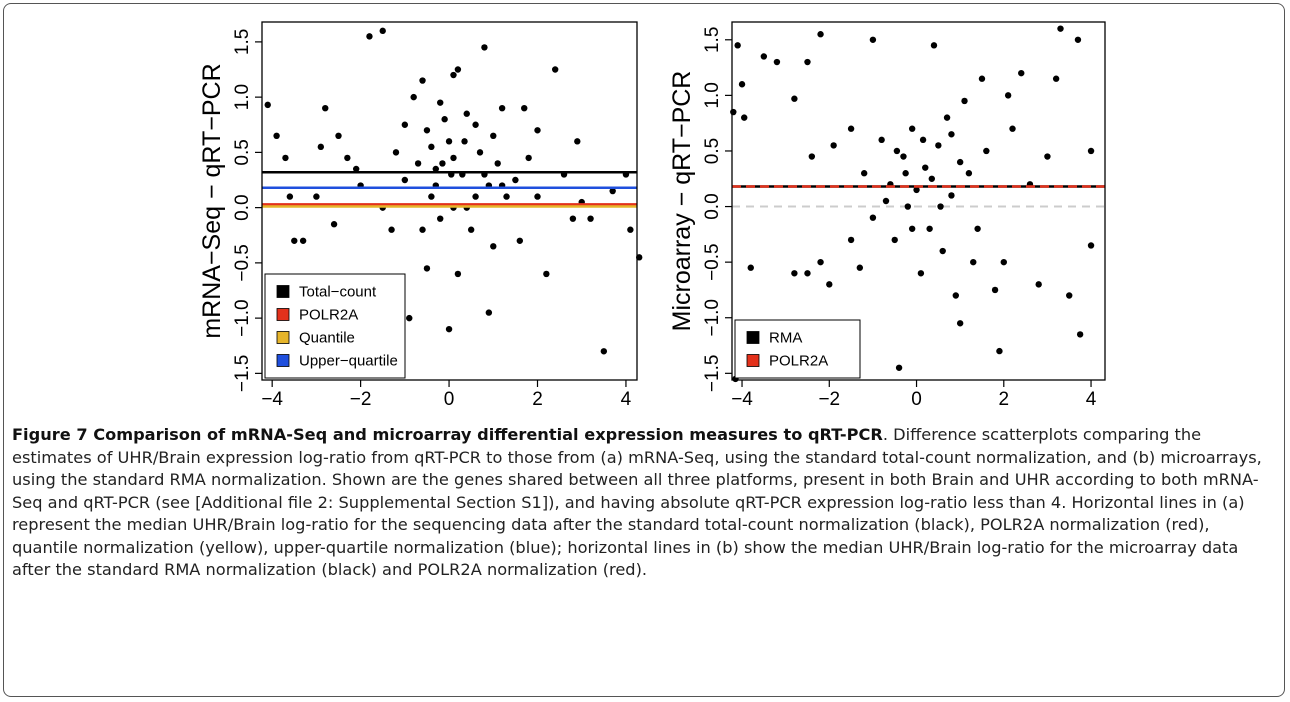 The width and height of the screenshot is (1290, 702). Describe the element at coordinates (785, 338) in the screenshot. I see `legend-label: RMA` at that location.